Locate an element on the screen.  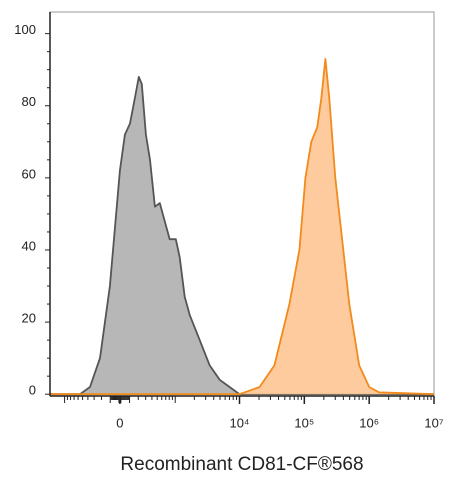
x-tick-label: 10⁷ is located at coordinates (433, 422).